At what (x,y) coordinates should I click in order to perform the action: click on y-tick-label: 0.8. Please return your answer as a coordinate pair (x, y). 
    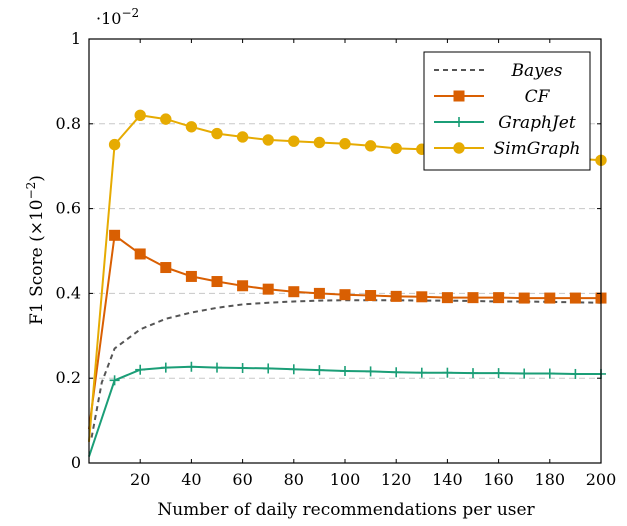
    Looking at the image, I should click on (68, 123).